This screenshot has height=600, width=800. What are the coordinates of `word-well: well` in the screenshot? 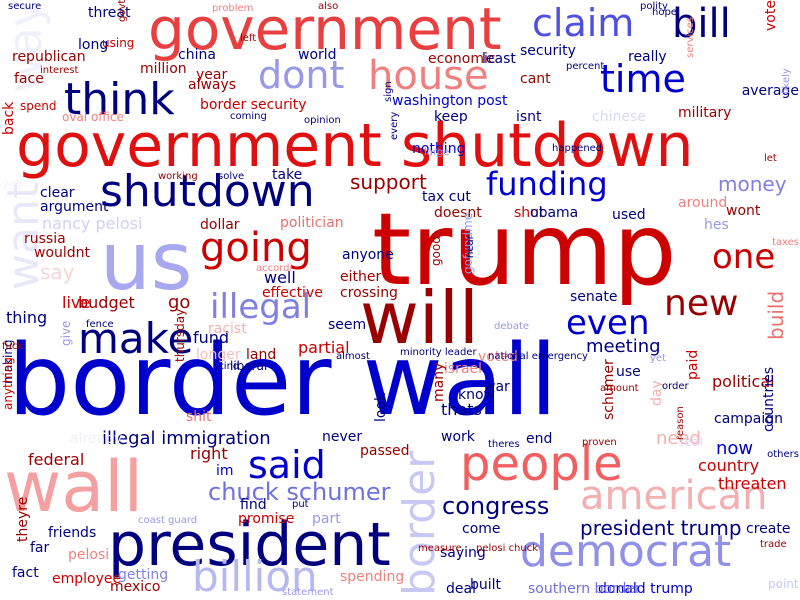 It's located at (280, 277).